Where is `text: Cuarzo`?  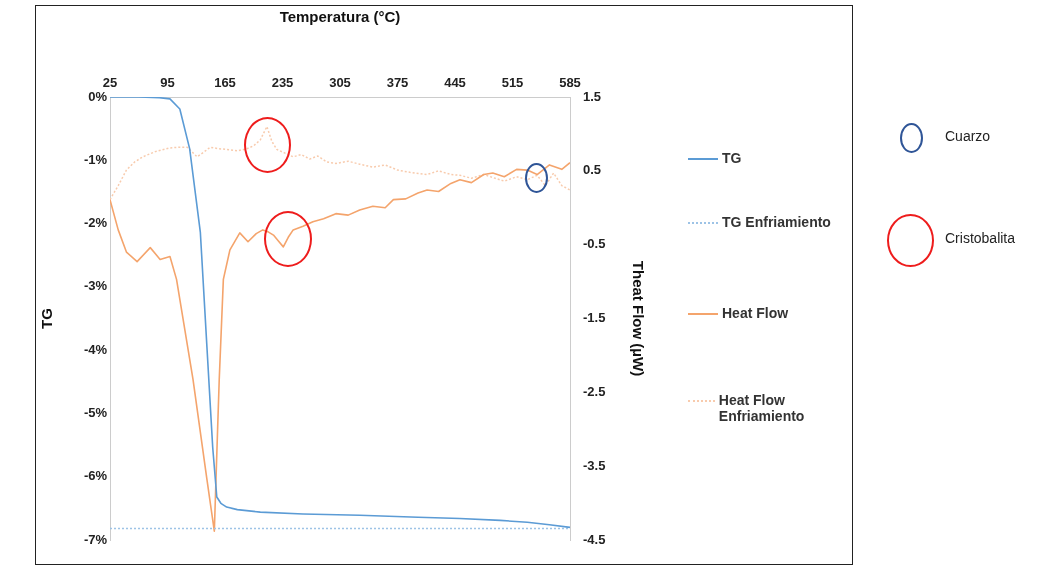 text: Cuarzo is located at coordinates (968, 136).